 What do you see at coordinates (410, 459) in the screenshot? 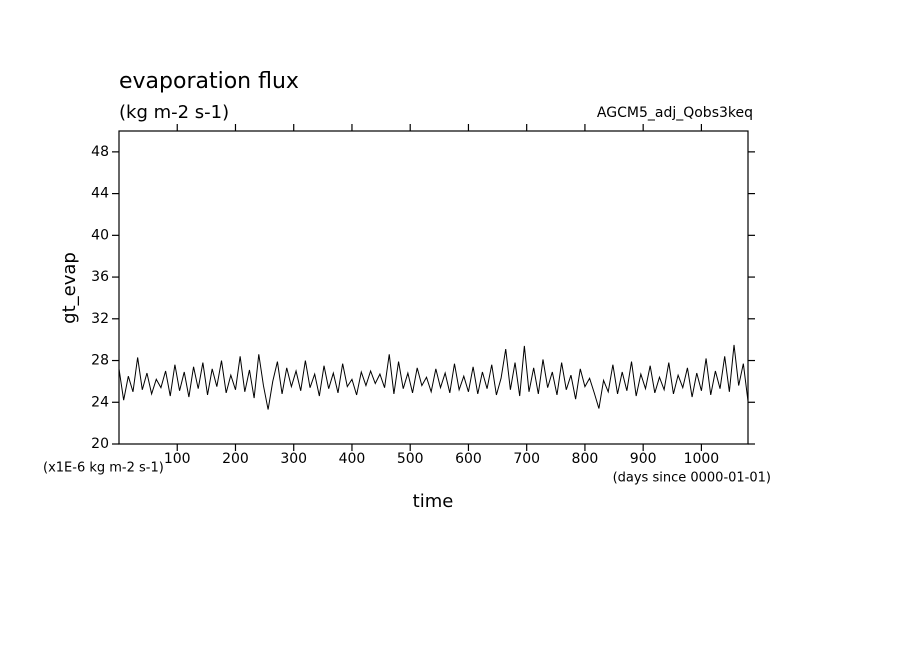
I see `x-tick-label: 500` at bounding box center [410, 459].